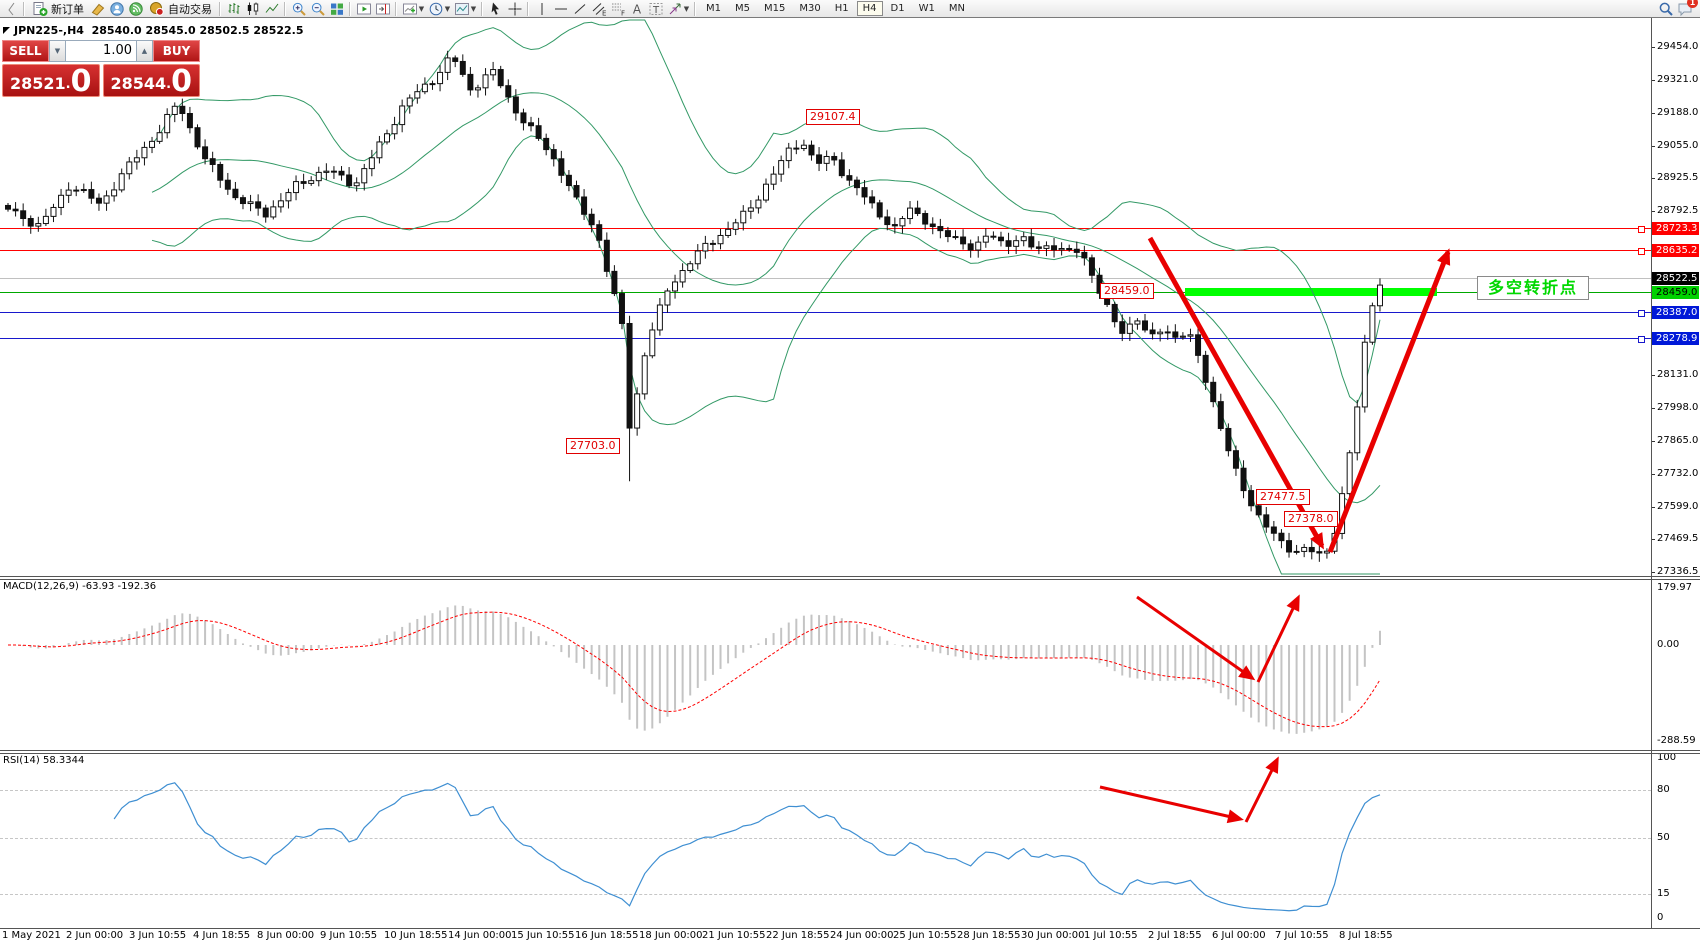 Image resolution: width=1700 pixels, height=943 pixels. I want to click on timeframe-h4-button: H4, so click(869, 8).